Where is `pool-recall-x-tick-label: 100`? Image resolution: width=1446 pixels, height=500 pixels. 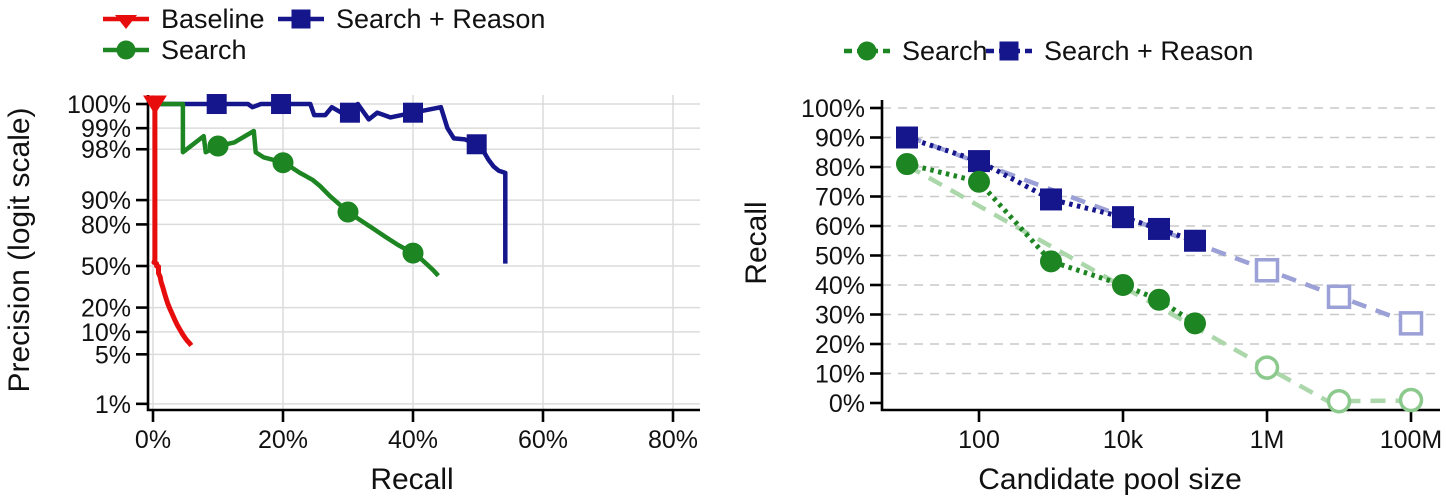 pool-recall-x-tick-label: 100 is located at coordinates (979, 440).